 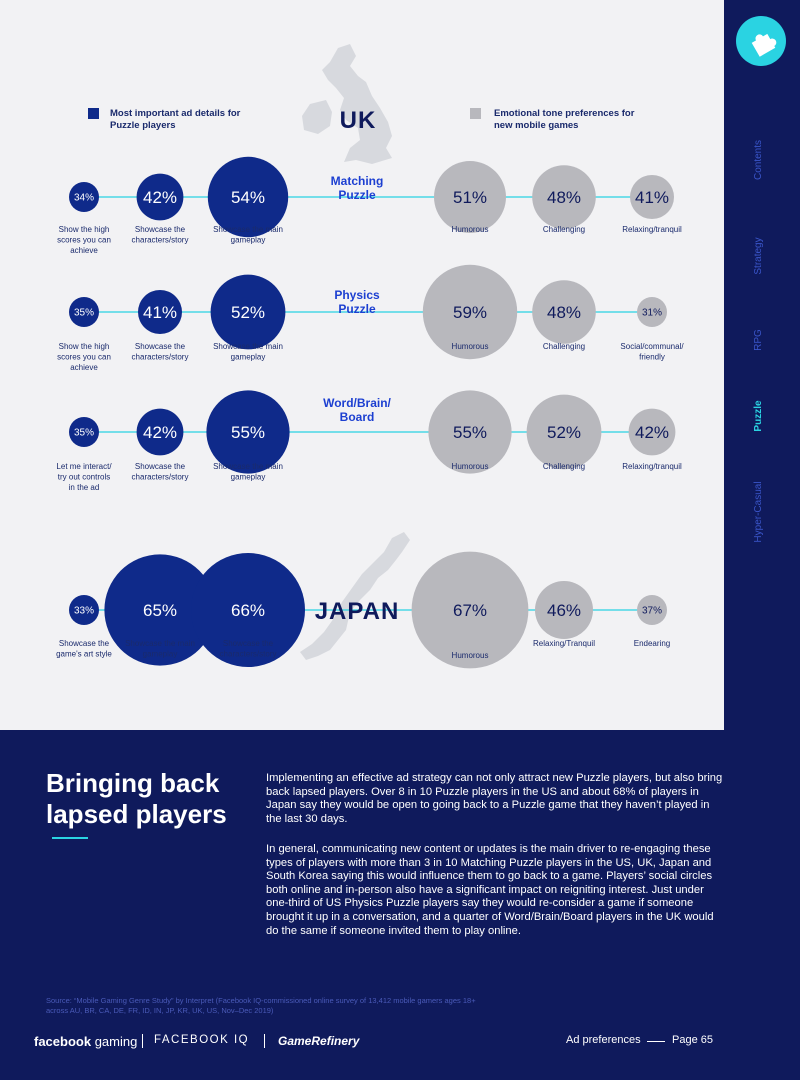 I want to click on tone-label: Endearing, so click(x=652, y=643).